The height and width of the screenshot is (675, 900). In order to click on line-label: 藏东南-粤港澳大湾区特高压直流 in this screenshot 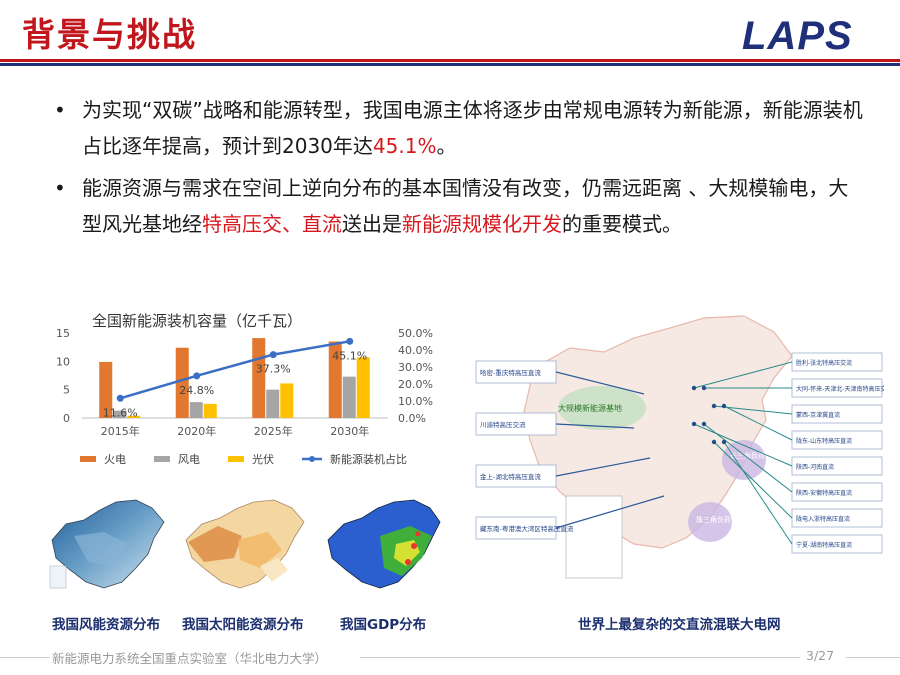, I will do `click(527, 528)`.